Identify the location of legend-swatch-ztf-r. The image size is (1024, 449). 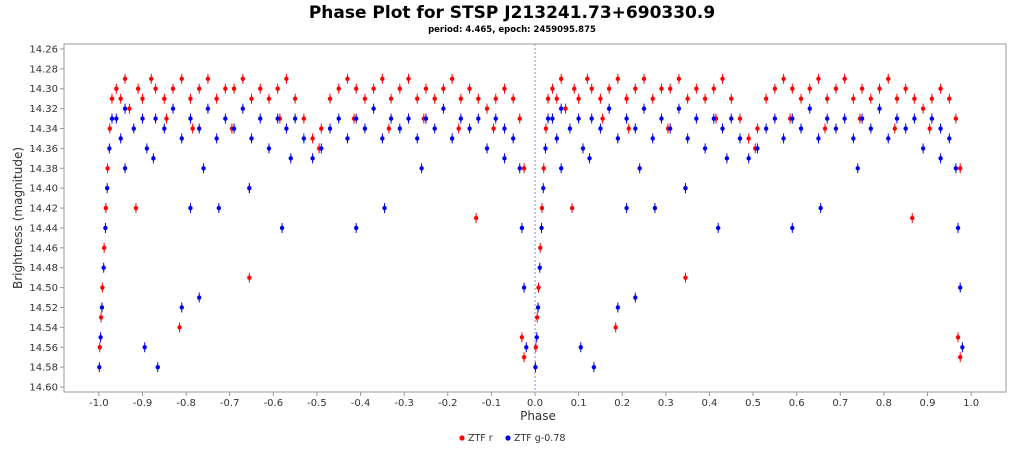
(462, 438).